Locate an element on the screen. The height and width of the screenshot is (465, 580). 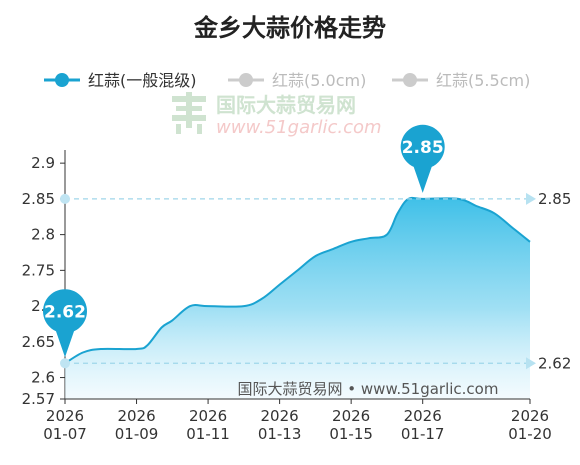
data-pin: 2.62 is located at coordinates (64, 323).